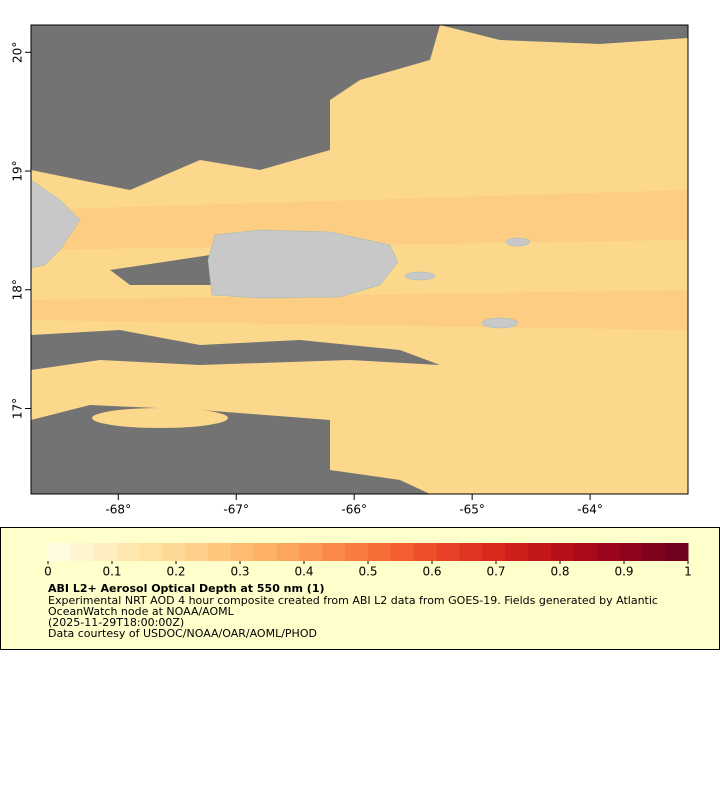 Image resolution: width=720 pixels, height=800 pixels. I want to click on aod-patch, so click(160, 418).